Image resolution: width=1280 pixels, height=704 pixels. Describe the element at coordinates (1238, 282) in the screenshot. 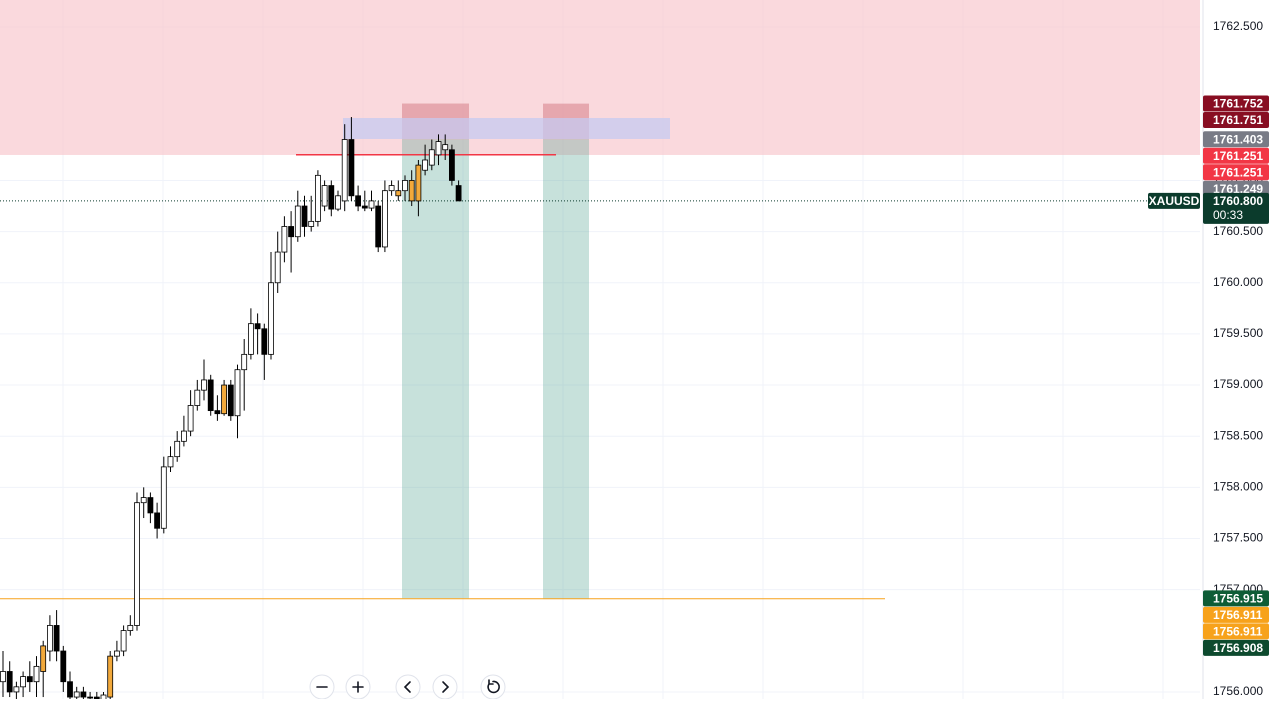

I see `y-tick-label: 1760.000` at that location.